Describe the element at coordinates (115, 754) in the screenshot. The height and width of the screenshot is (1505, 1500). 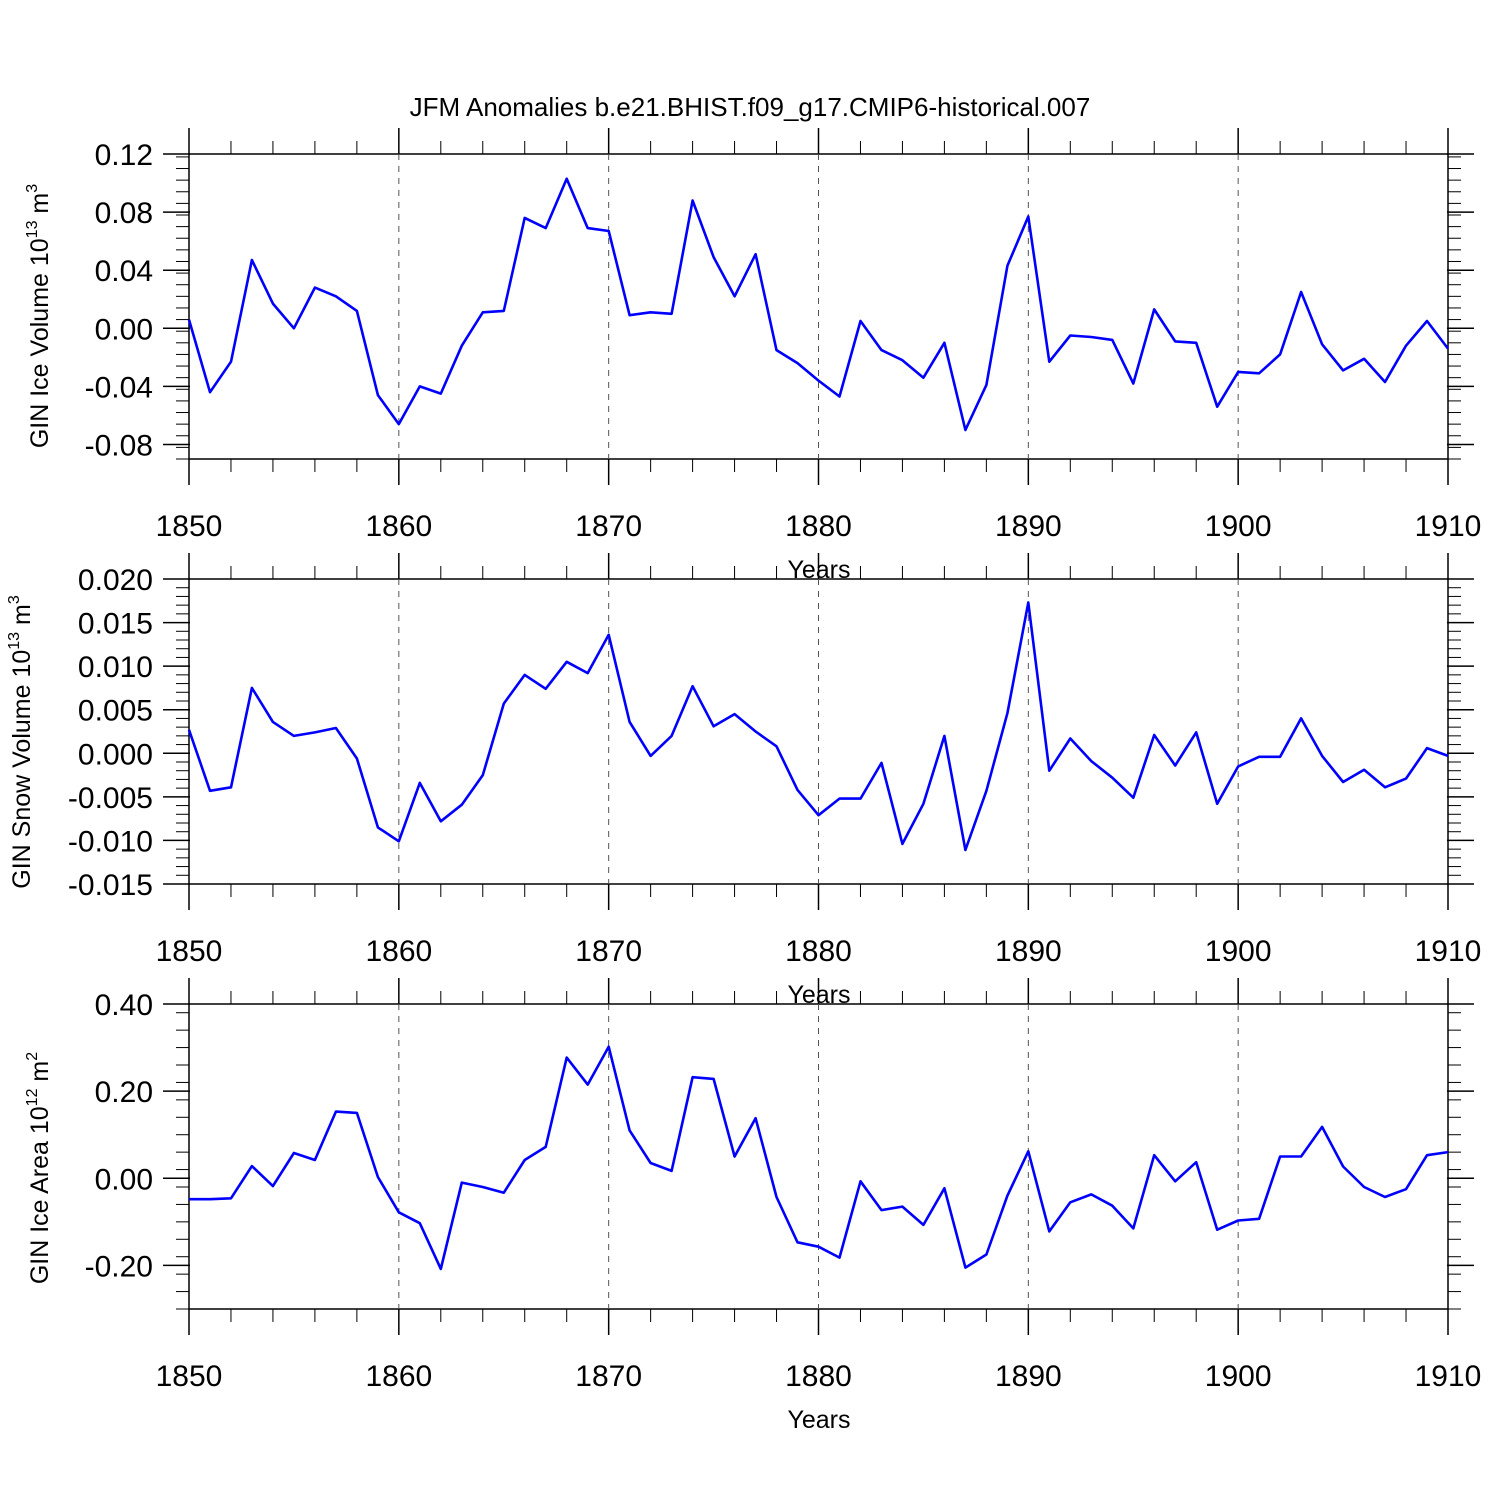
I see `y-tick-label: 0.000` at that location.